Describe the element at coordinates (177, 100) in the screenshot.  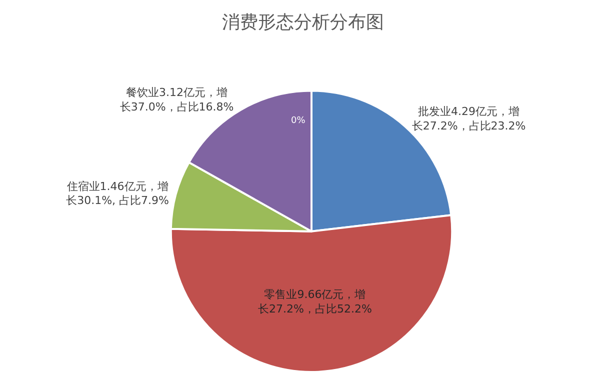
I see `slice-label: 餐饮业3.12亿元，增长37.0%，占比16.8%` at that location.